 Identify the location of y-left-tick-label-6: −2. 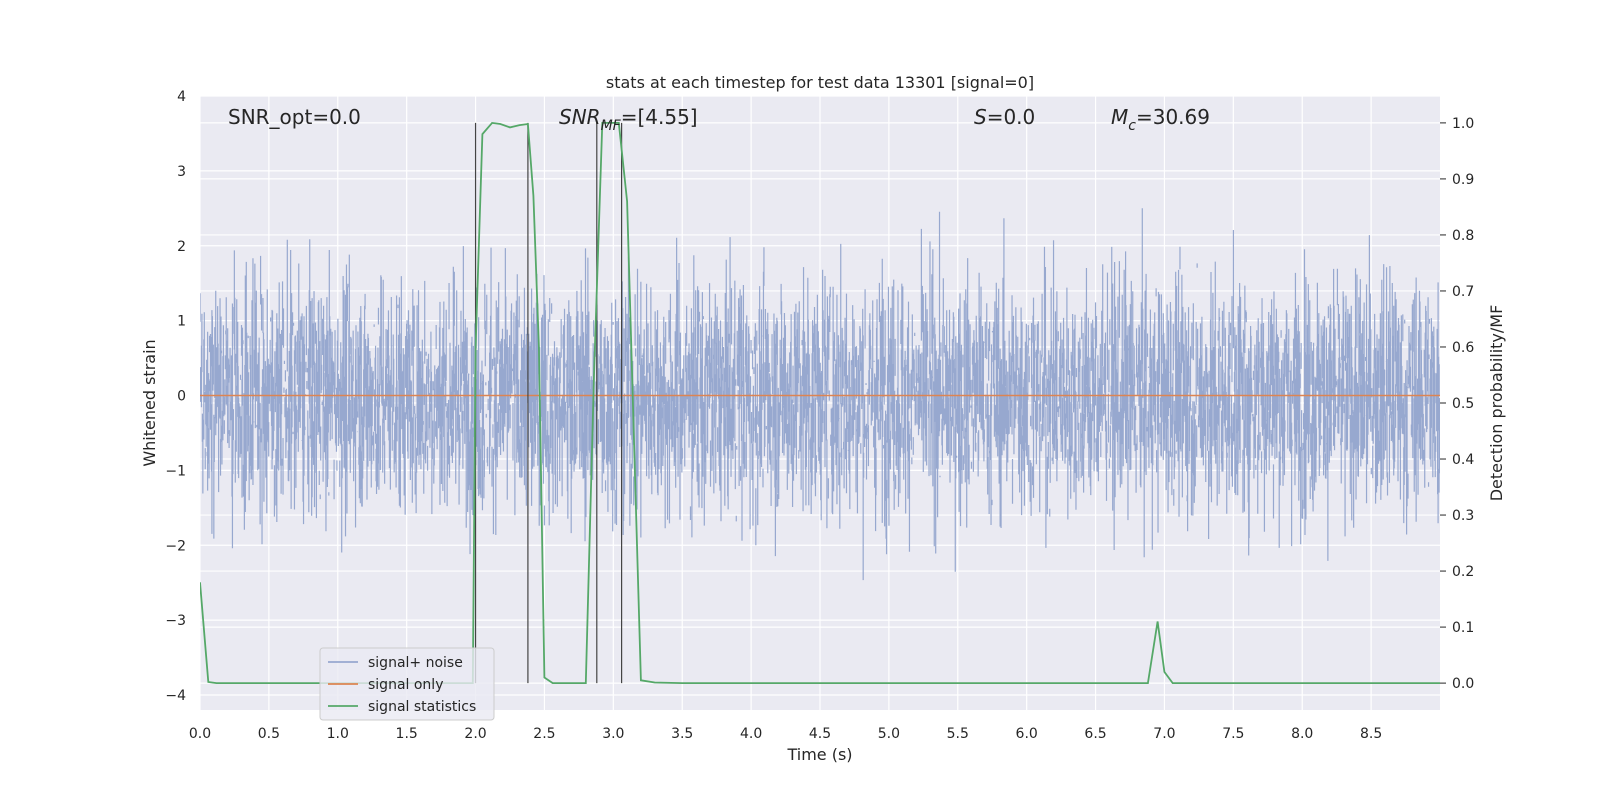
(175, 546).